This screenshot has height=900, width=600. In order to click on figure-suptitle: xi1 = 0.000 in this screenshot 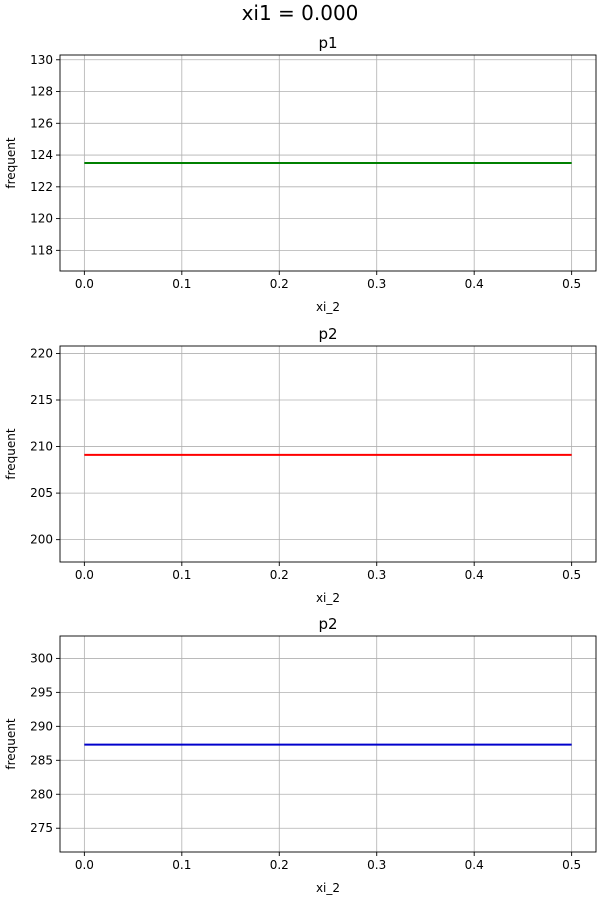, I will do `click(300, 13)`.